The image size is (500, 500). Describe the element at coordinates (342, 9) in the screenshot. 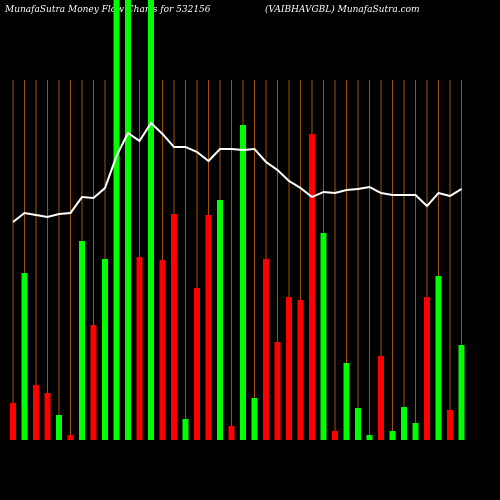

I see `chart-subtitle: (VAIBHAVGBL) MunafaSutra.com` at that location.